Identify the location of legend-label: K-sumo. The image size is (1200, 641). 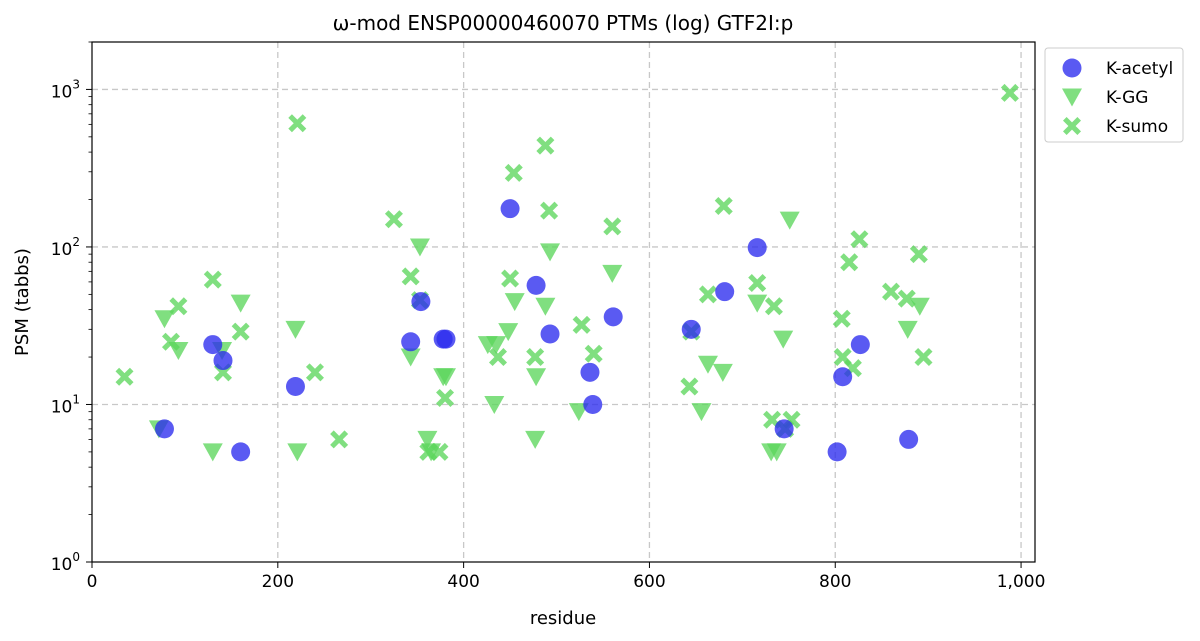
(1137, 127).